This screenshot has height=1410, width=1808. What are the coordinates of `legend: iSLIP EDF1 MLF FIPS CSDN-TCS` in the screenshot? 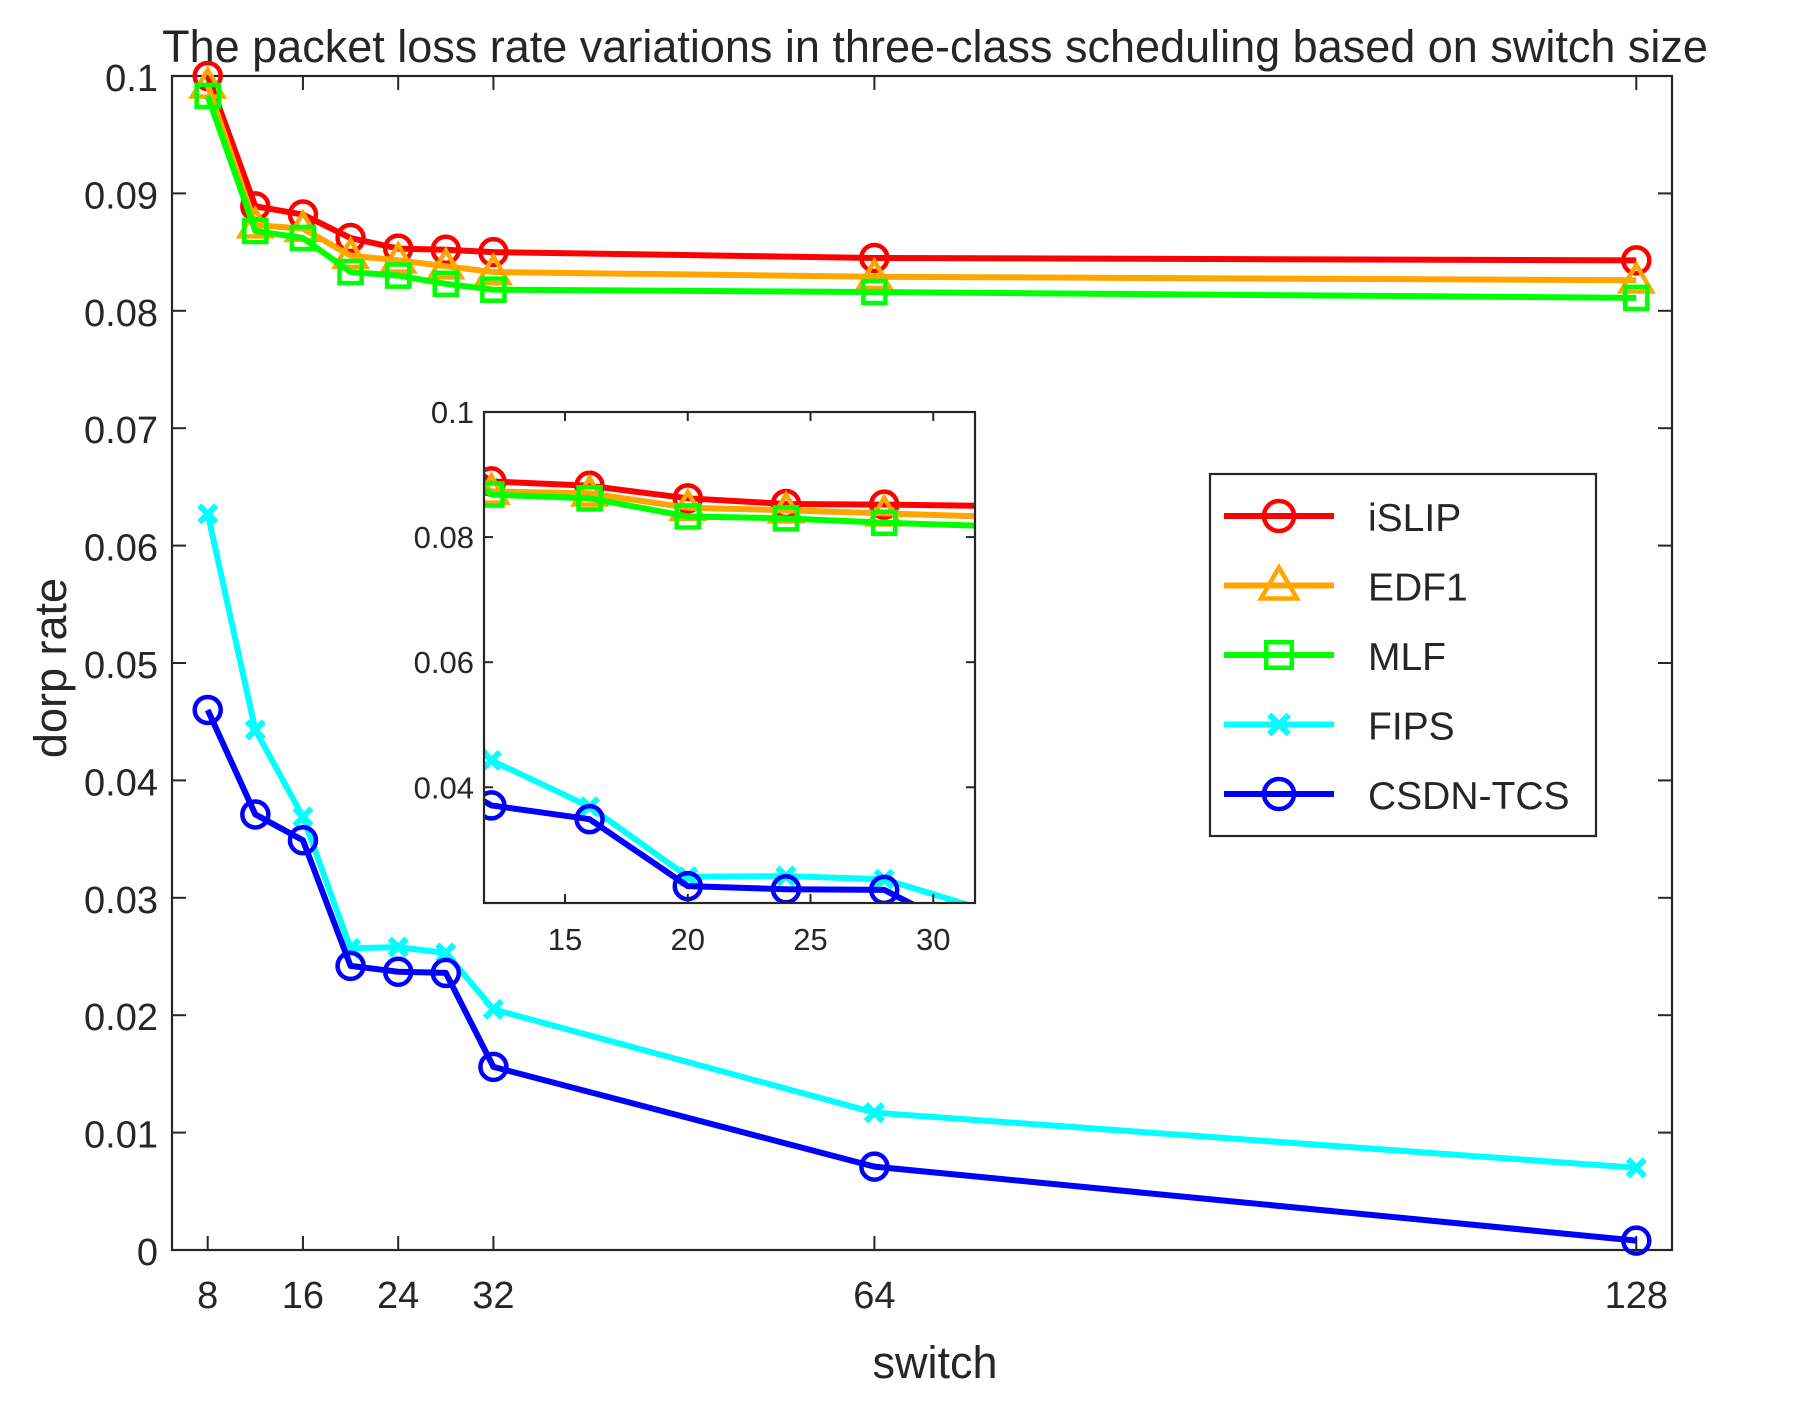 It's located at (1403, 655).